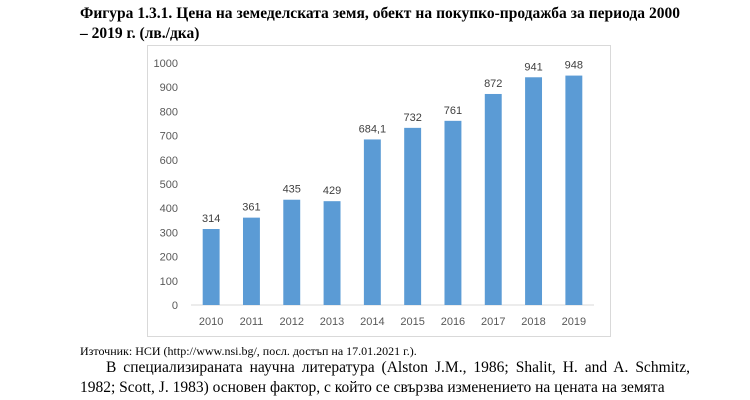 Image resolution: width=750 pixels, height=400 pixels. What do you see at coordinates (169, 185) in the screenshot?
I see `y-tick-label: 500` at bounding box center [169, 185].